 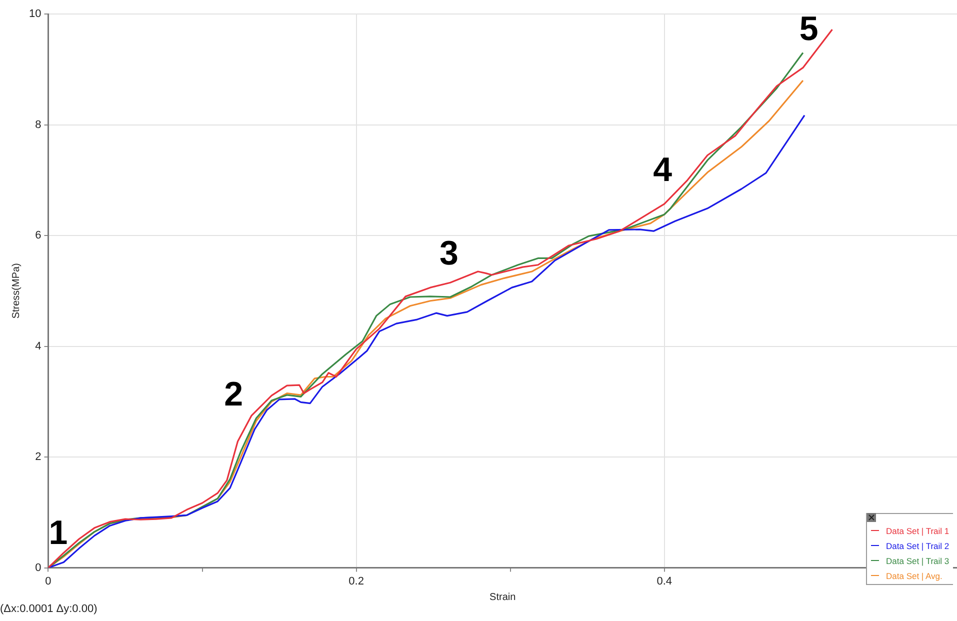 I want to click on annotation: 4, so click(x=662, y=170).